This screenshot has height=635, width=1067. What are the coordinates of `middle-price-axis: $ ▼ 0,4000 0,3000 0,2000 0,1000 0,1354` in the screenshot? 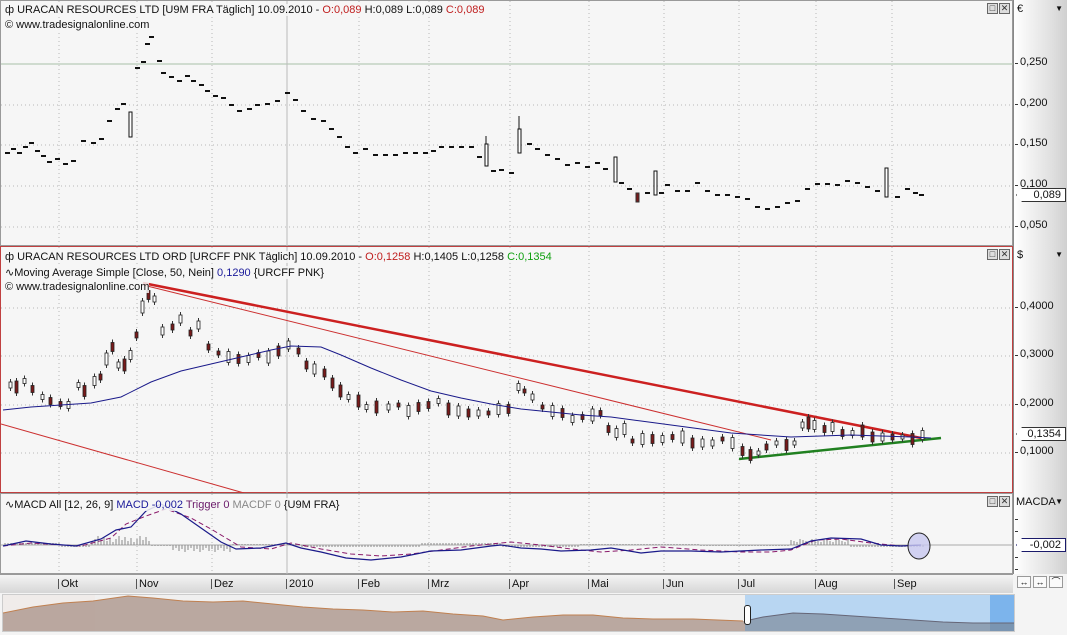 It's located at (1040, 369).